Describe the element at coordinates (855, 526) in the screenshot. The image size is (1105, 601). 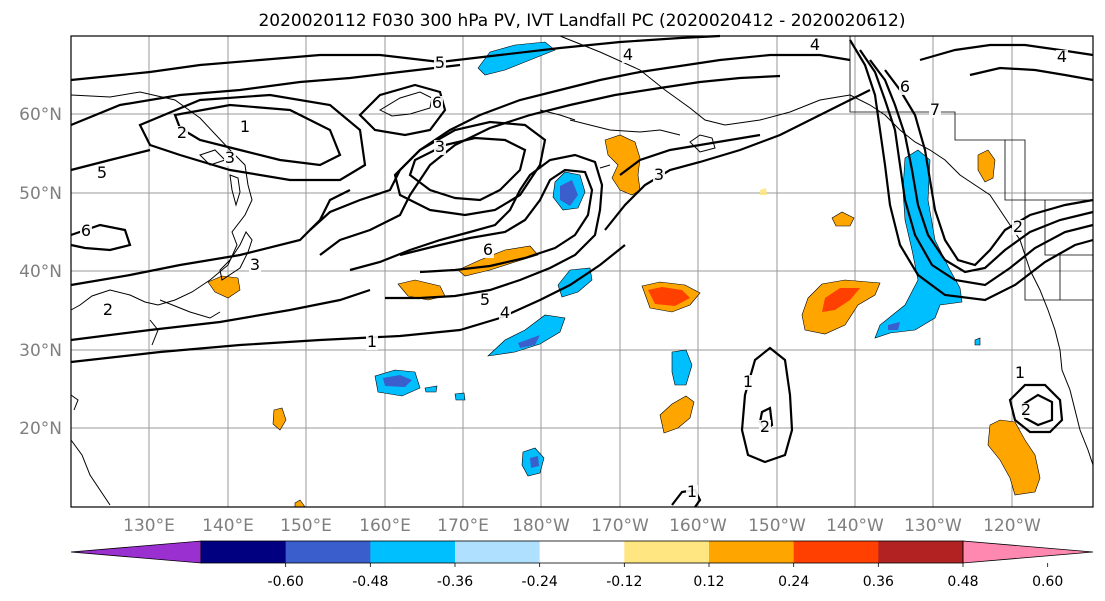
I see `longitude-tick-label: 140°W` at that location.